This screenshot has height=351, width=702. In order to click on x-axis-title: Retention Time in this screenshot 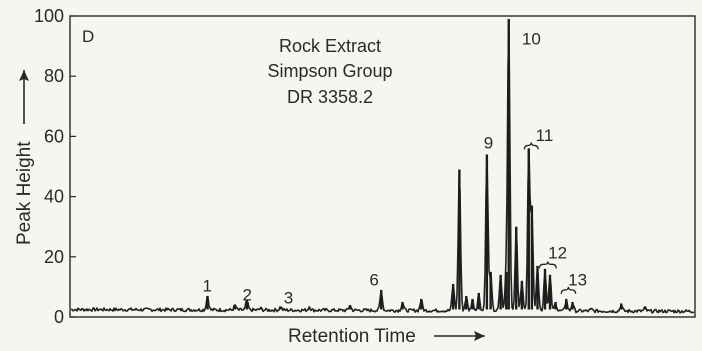, I will do `click(386, 336)`.